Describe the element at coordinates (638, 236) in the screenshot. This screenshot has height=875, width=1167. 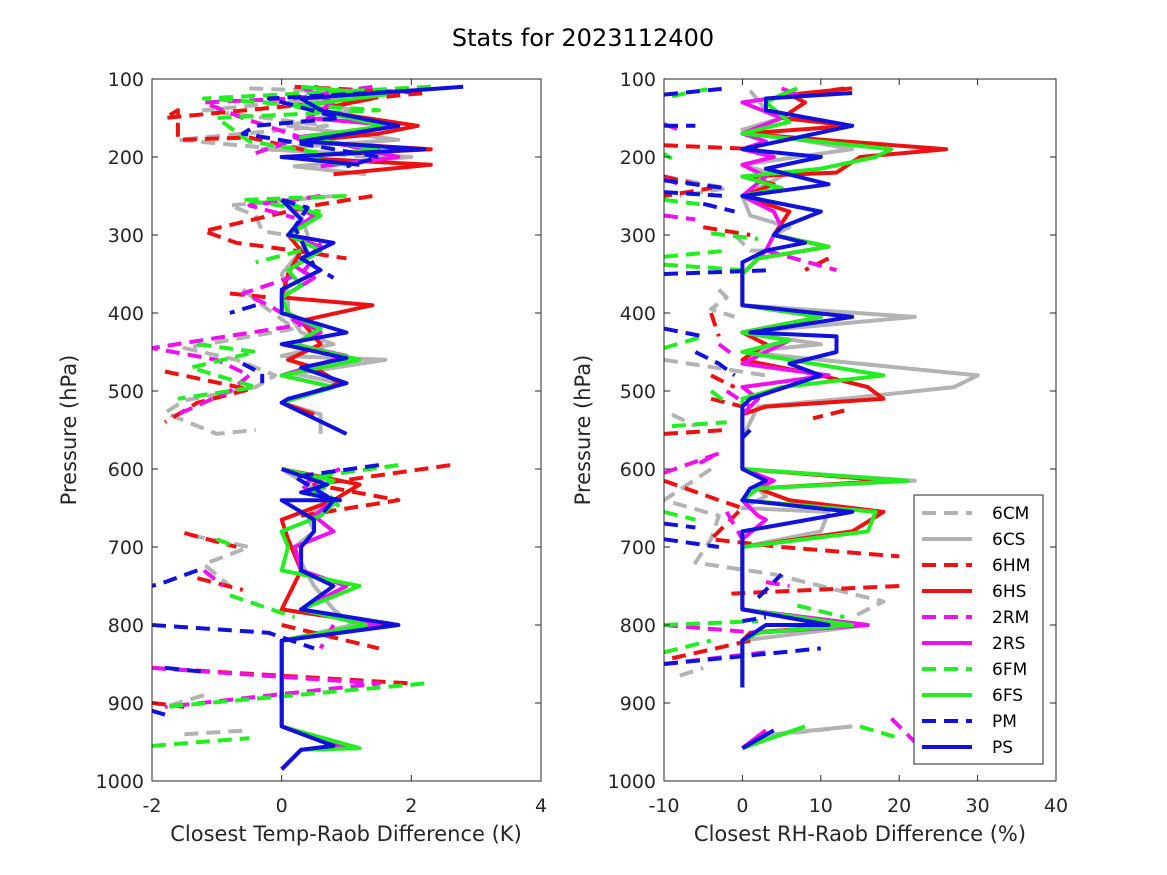
I see `rh-ytick-label: 300` at that location.